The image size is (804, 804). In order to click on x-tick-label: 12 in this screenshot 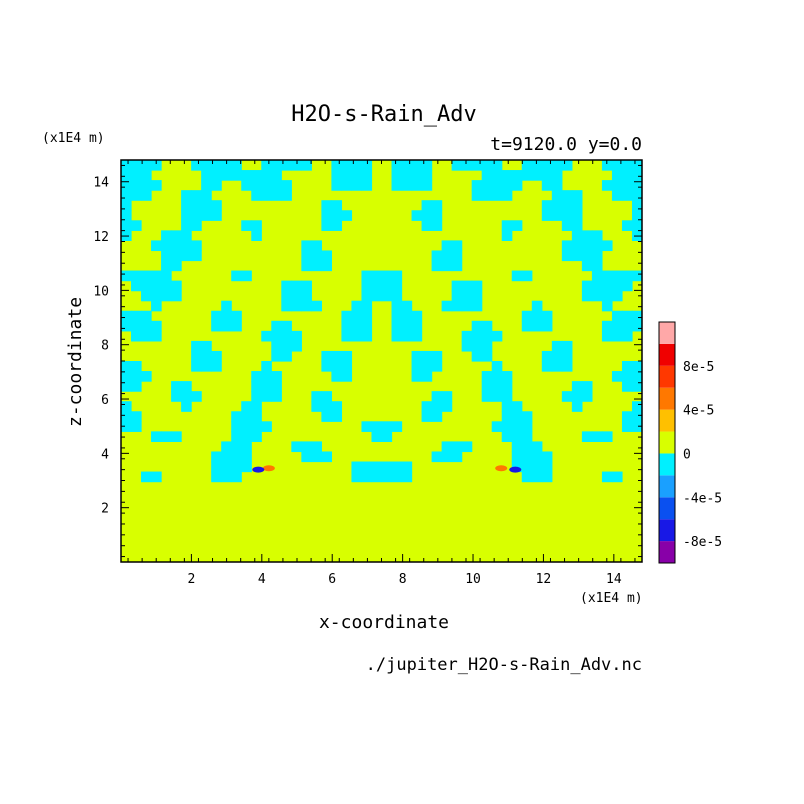, I will do `click(544, 579)`.